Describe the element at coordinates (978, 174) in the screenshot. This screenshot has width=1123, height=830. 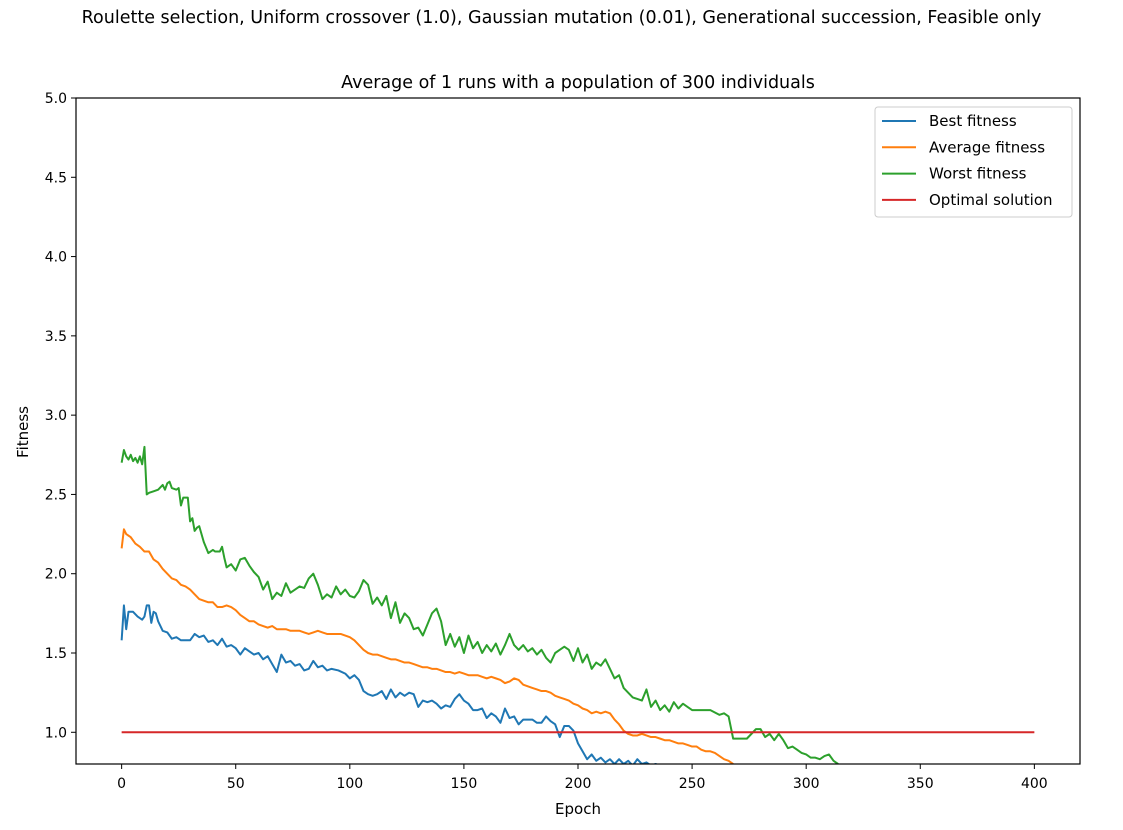
I see `legend-entry: Worst fitness` at that location.